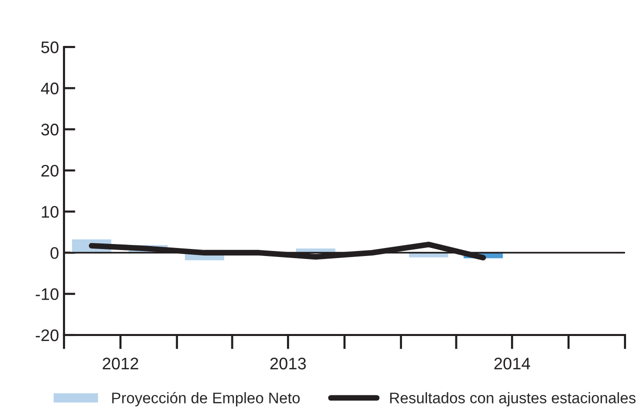  Describe the element at coordinates (47, 294) in the screenshot. I see `y-tick-label: -10` at that location.